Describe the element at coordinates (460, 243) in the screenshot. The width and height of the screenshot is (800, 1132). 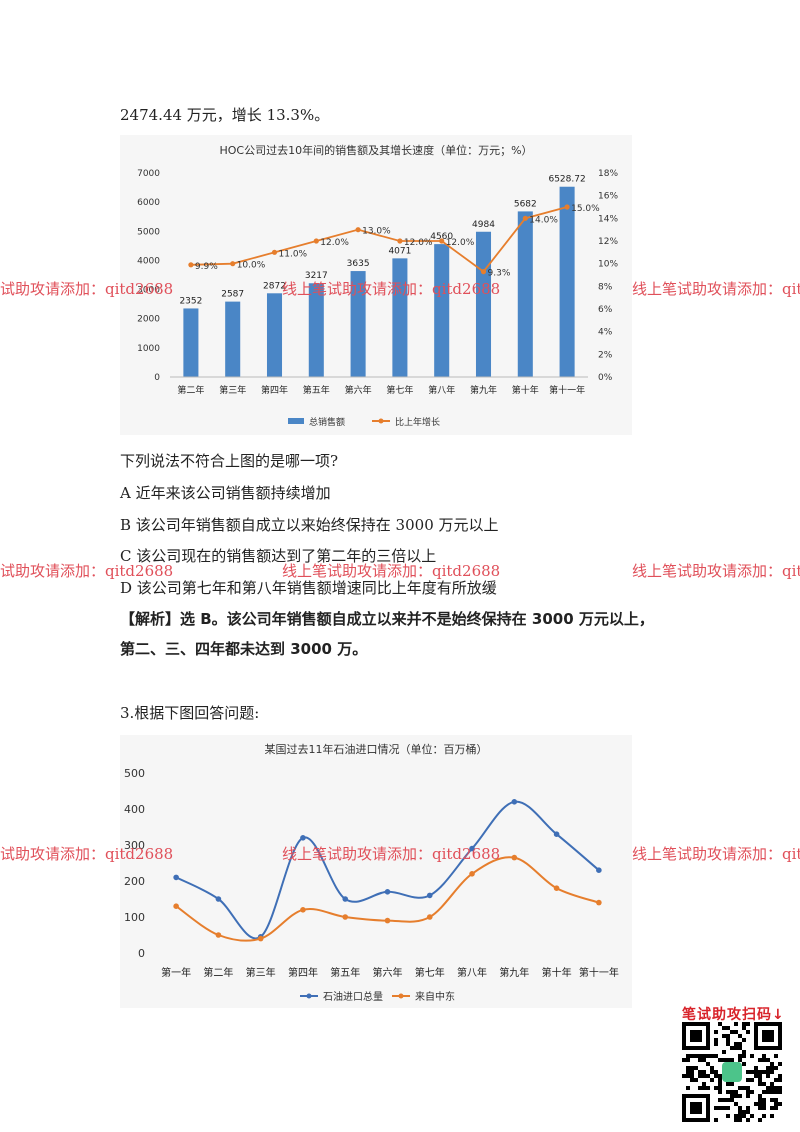
I see `growth-label: 12.0%` at that location.